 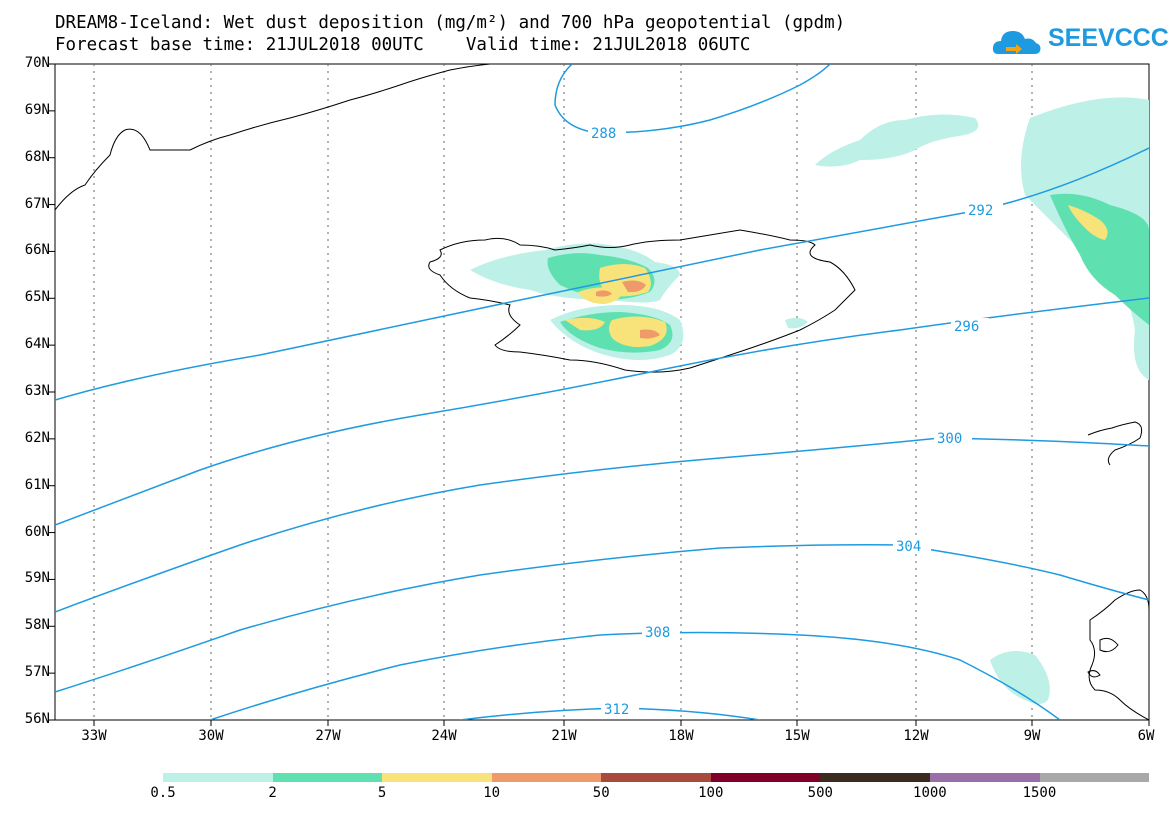 I want to click on lat-label: 56N, so click(x=37, y=719).